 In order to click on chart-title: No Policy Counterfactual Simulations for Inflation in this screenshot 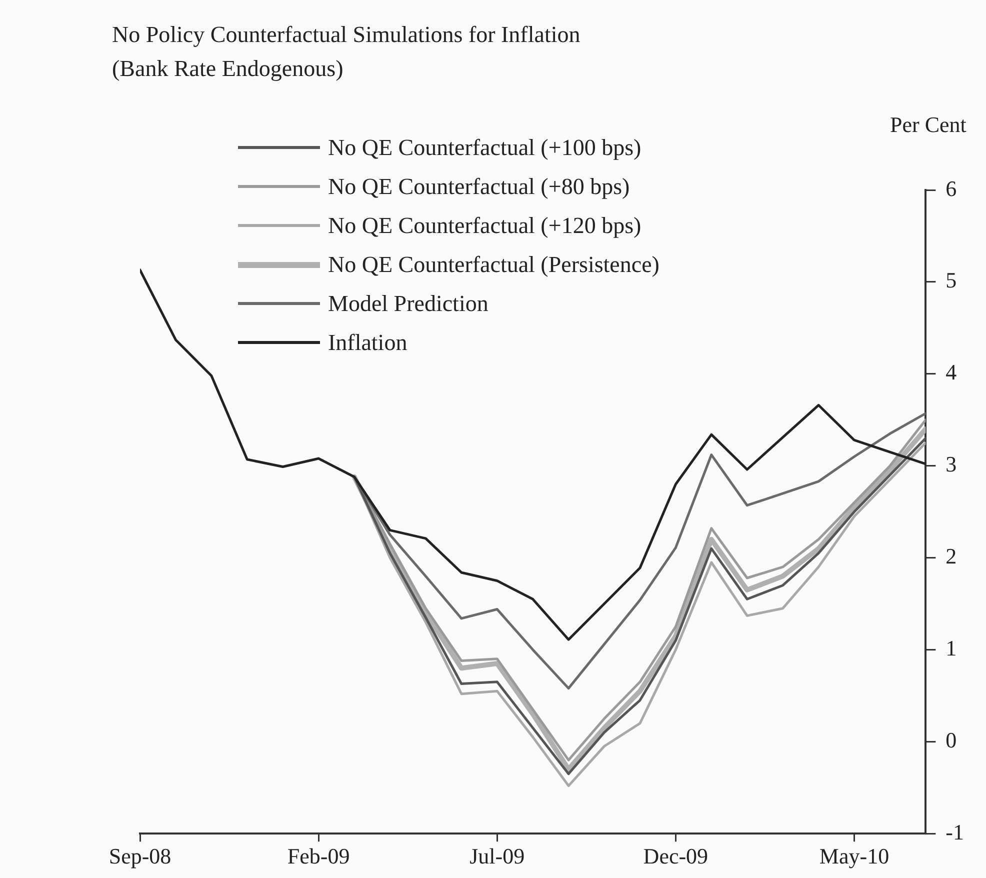, I will do `click(346, 35)`.